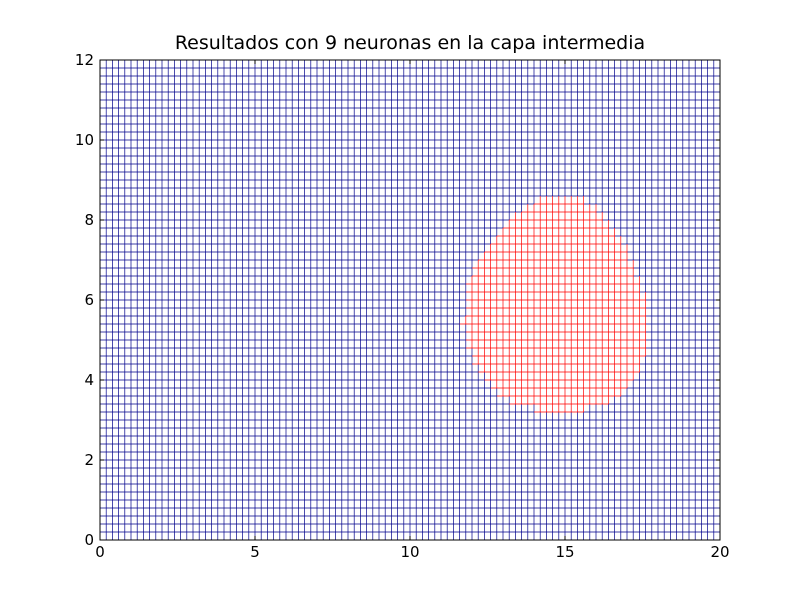 This screenshot has width=800, height=600. Describe the element at coordinates (100, 552) in the screenshot. I see `x-tick-label: 0` at that location.